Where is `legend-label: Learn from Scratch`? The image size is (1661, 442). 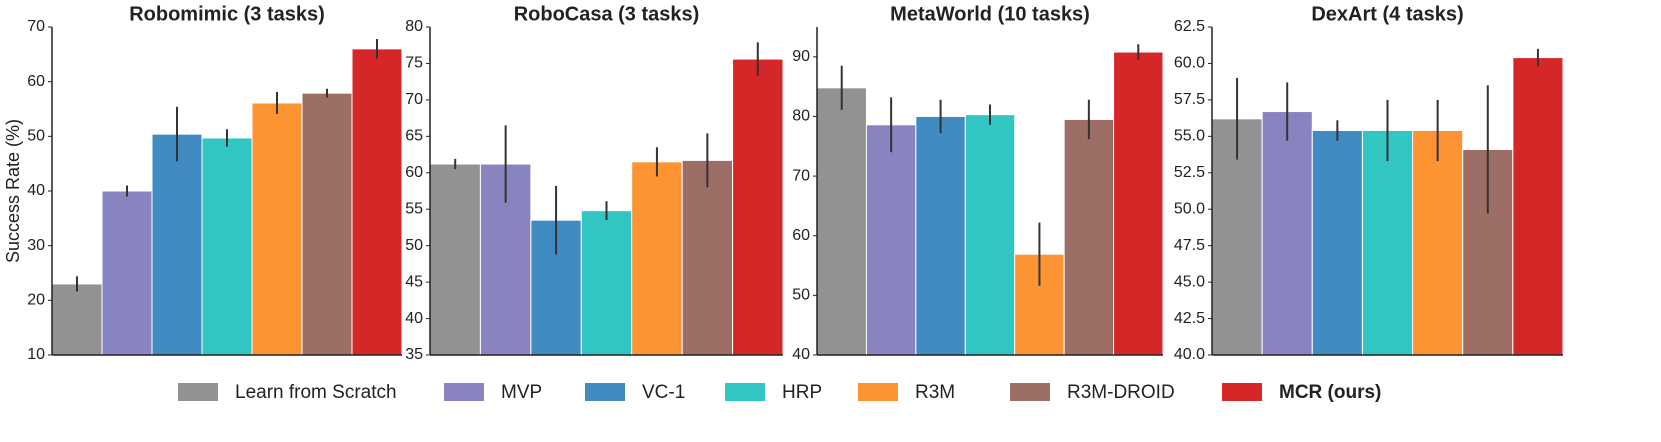
legend-label: Learn from Scratch is located at coordinates (316, 392).